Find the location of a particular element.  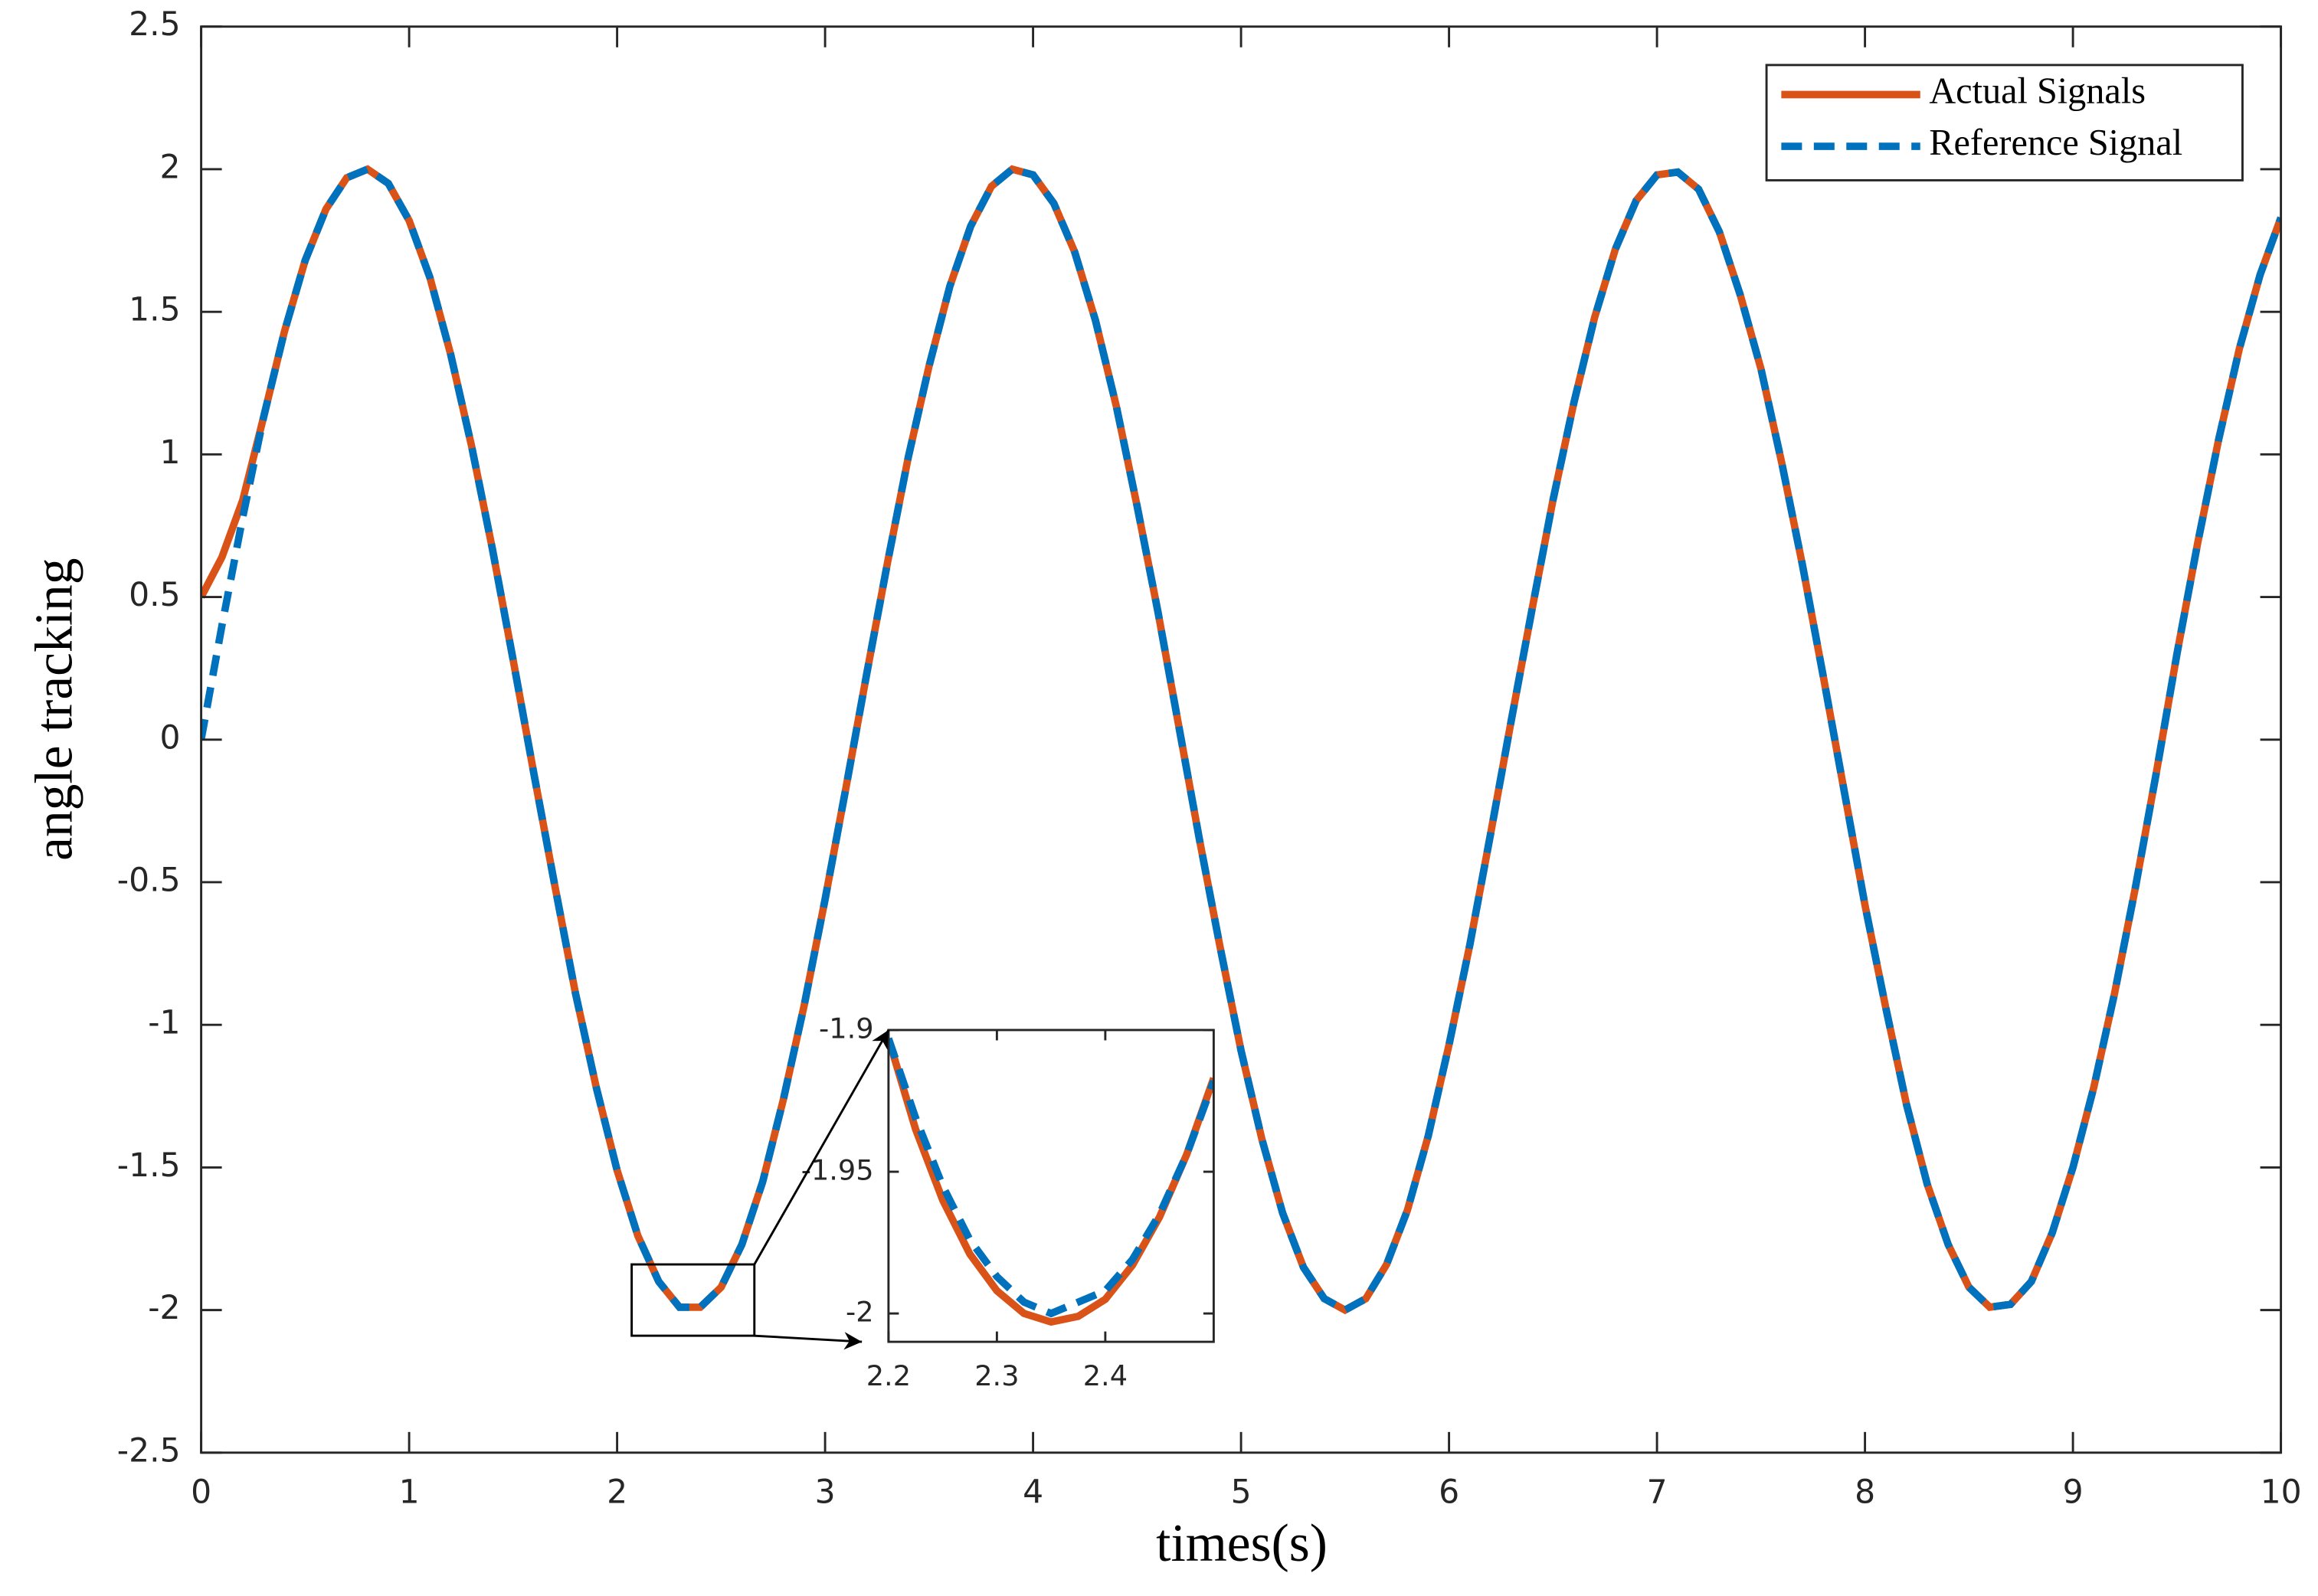

y-tick-label: 1.5 is located at coordinates (155, 311).